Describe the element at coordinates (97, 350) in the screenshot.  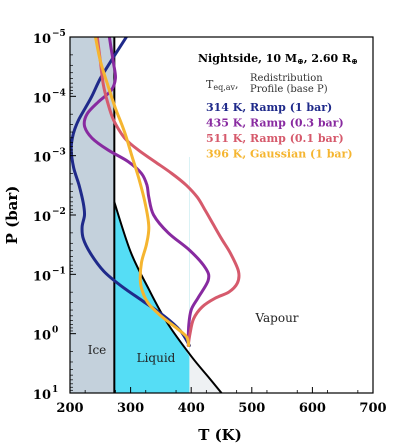
I see `ice-label: Ice` at that location.